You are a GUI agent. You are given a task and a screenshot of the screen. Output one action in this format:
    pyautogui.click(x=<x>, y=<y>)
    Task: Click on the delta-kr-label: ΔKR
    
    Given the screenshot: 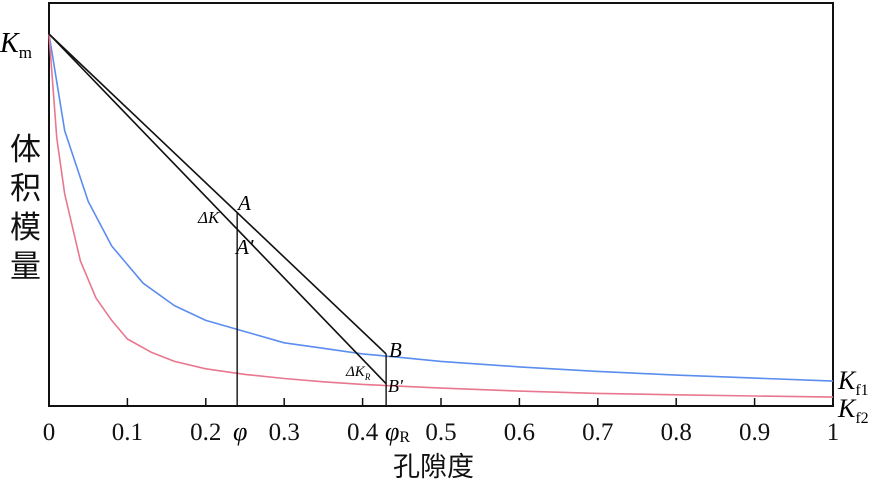 What is the action you would take?
    pyautogui.click(x=358, y=373)
    